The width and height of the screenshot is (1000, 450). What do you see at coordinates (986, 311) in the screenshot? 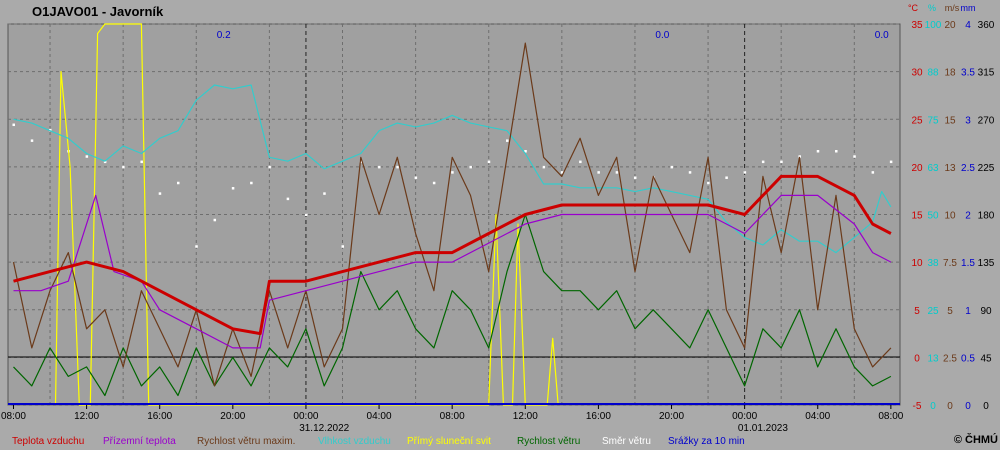
I see `y-tick-label-wind_dir: 90` at bounding box center [986, 311].